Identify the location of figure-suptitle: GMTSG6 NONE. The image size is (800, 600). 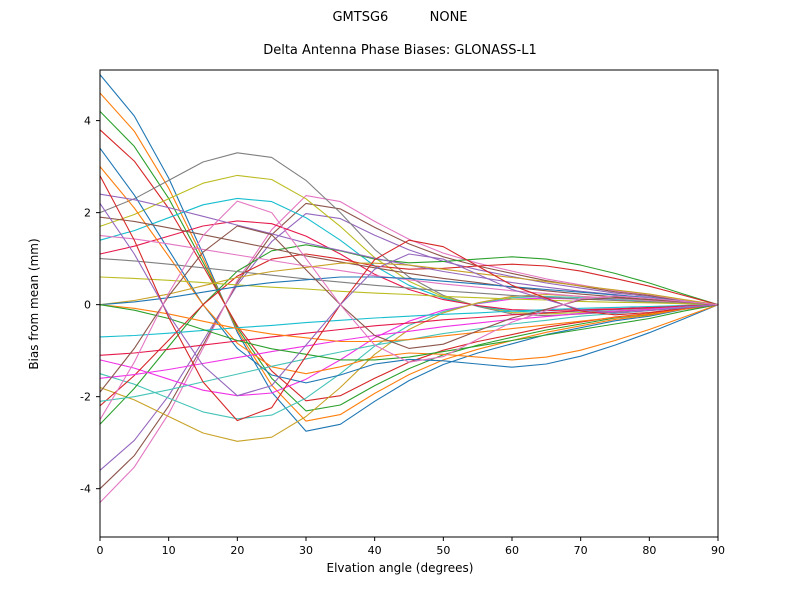
(400, 17).